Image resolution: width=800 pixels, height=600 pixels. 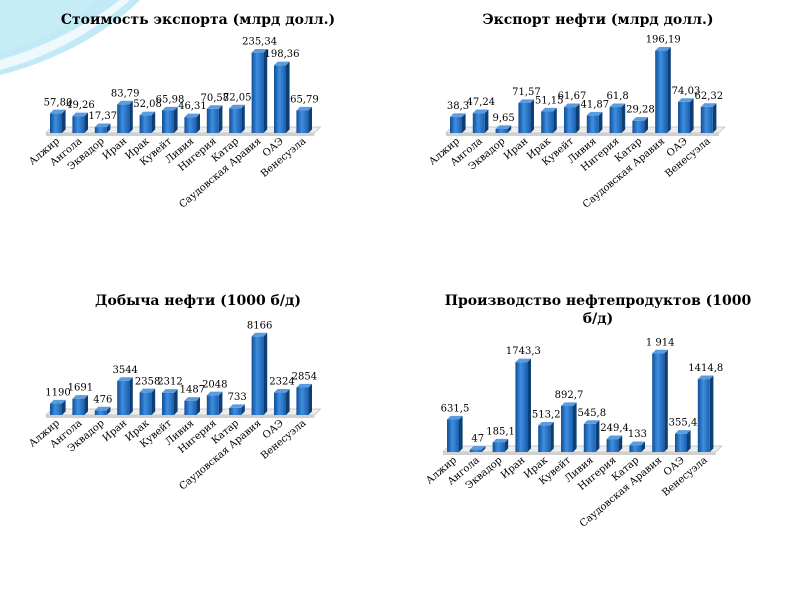 What do you see at coordinates (259, 325) in the screenshot?
I see `data-label: 8166` at bounding box center [259, 325].